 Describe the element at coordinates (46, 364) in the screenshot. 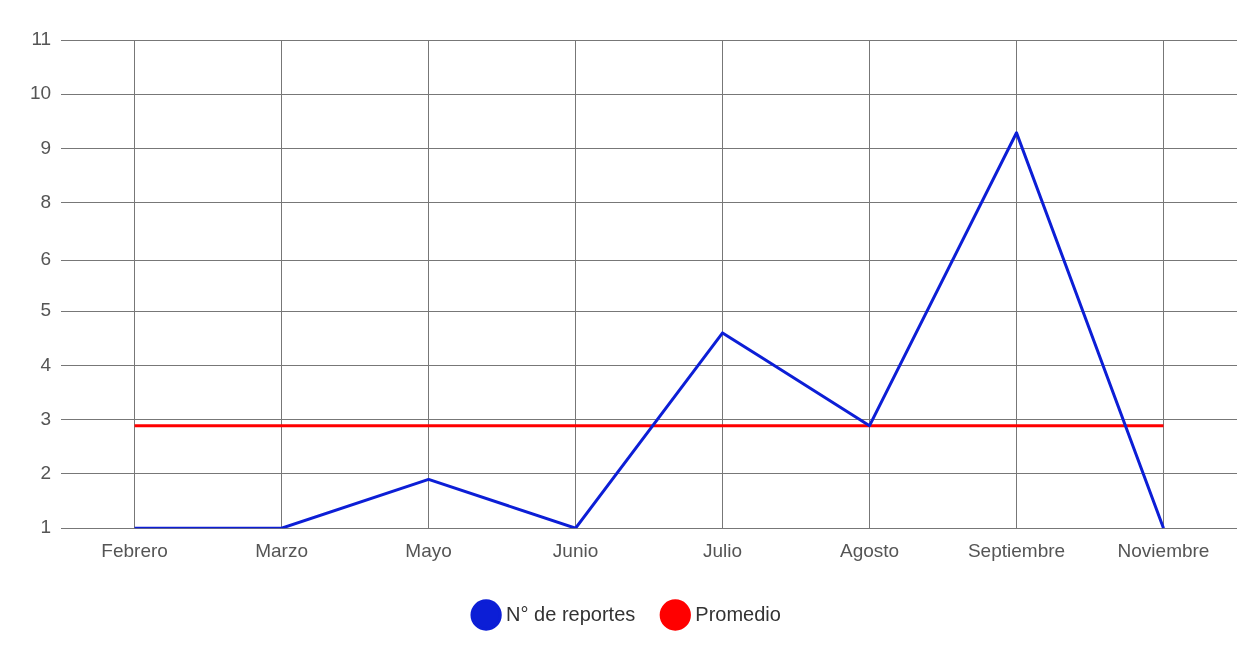

I see `y-tick-label: 4` at that location.